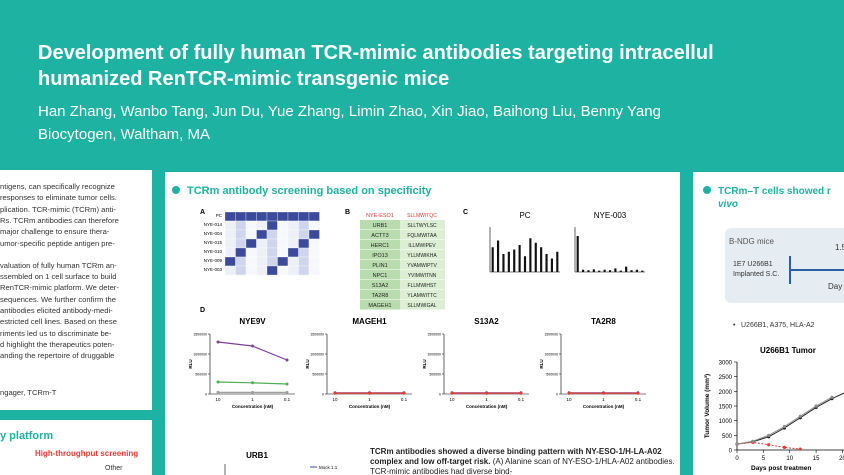 The width and height of the screenshot is (844, 475). Describe the element at coordinates (369, 321) in the screenshot. I see `chart-title: MAGEH1` at that location.